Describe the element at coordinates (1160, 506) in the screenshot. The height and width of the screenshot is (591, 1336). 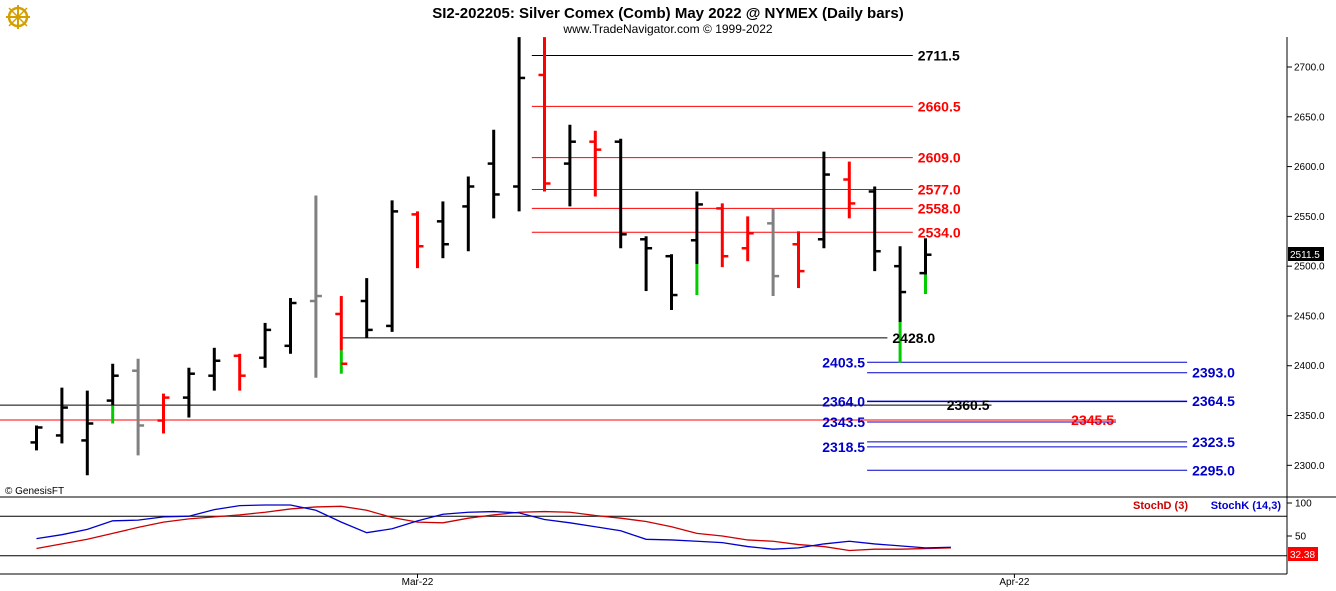
I see `stochd-legend: StochD (3)` at that location.